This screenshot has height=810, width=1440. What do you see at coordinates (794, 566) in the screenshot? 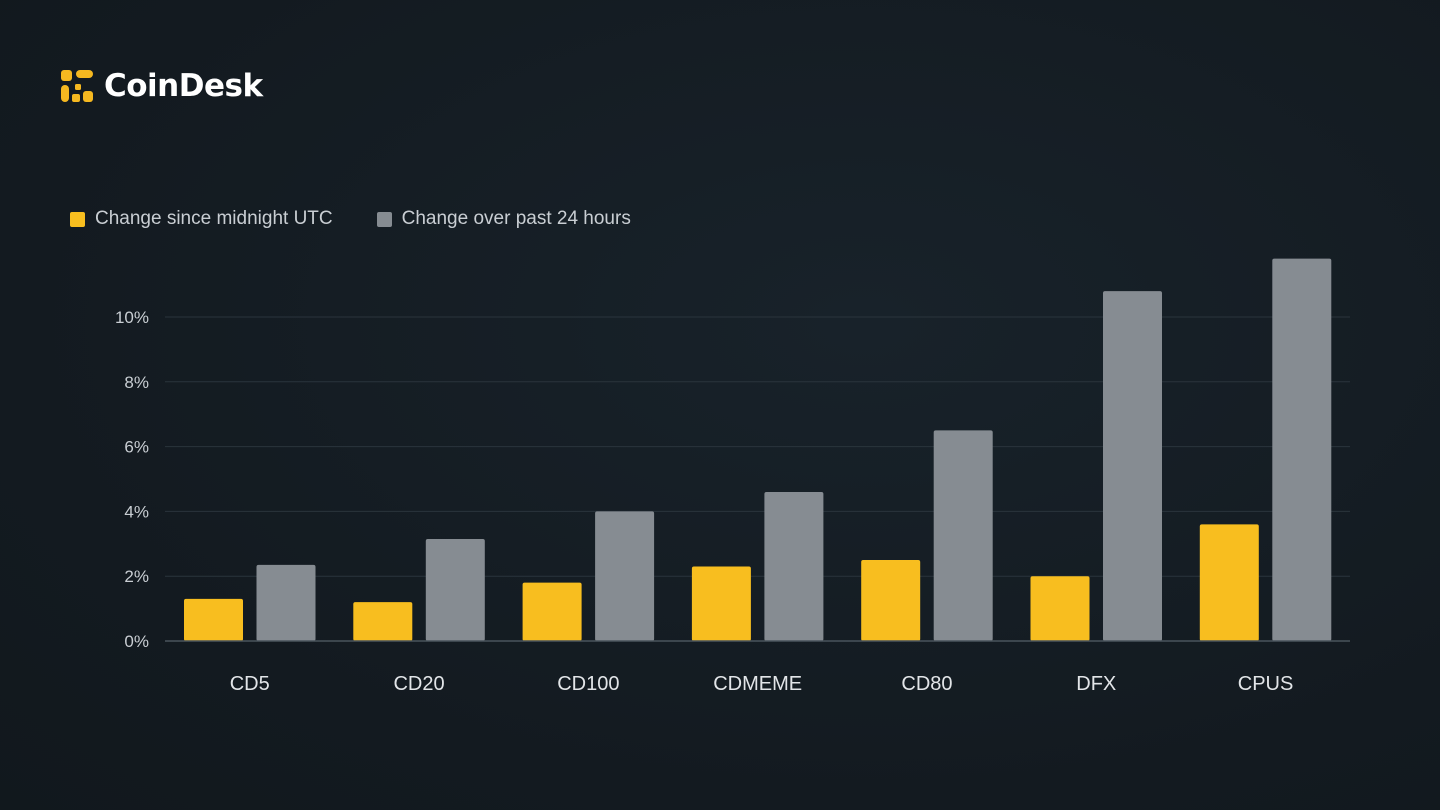
I see `bar-24h-cdmeme` at bounding box center [794, 566].